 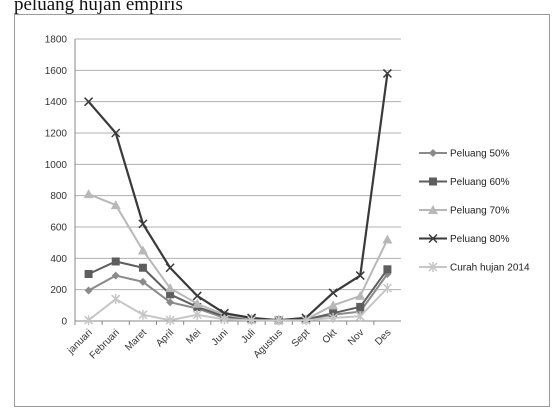 What do you see at coordinates (64, 322) in the screenshot?
I see `y-tick-label: 0` at bounding box center [64, 322].